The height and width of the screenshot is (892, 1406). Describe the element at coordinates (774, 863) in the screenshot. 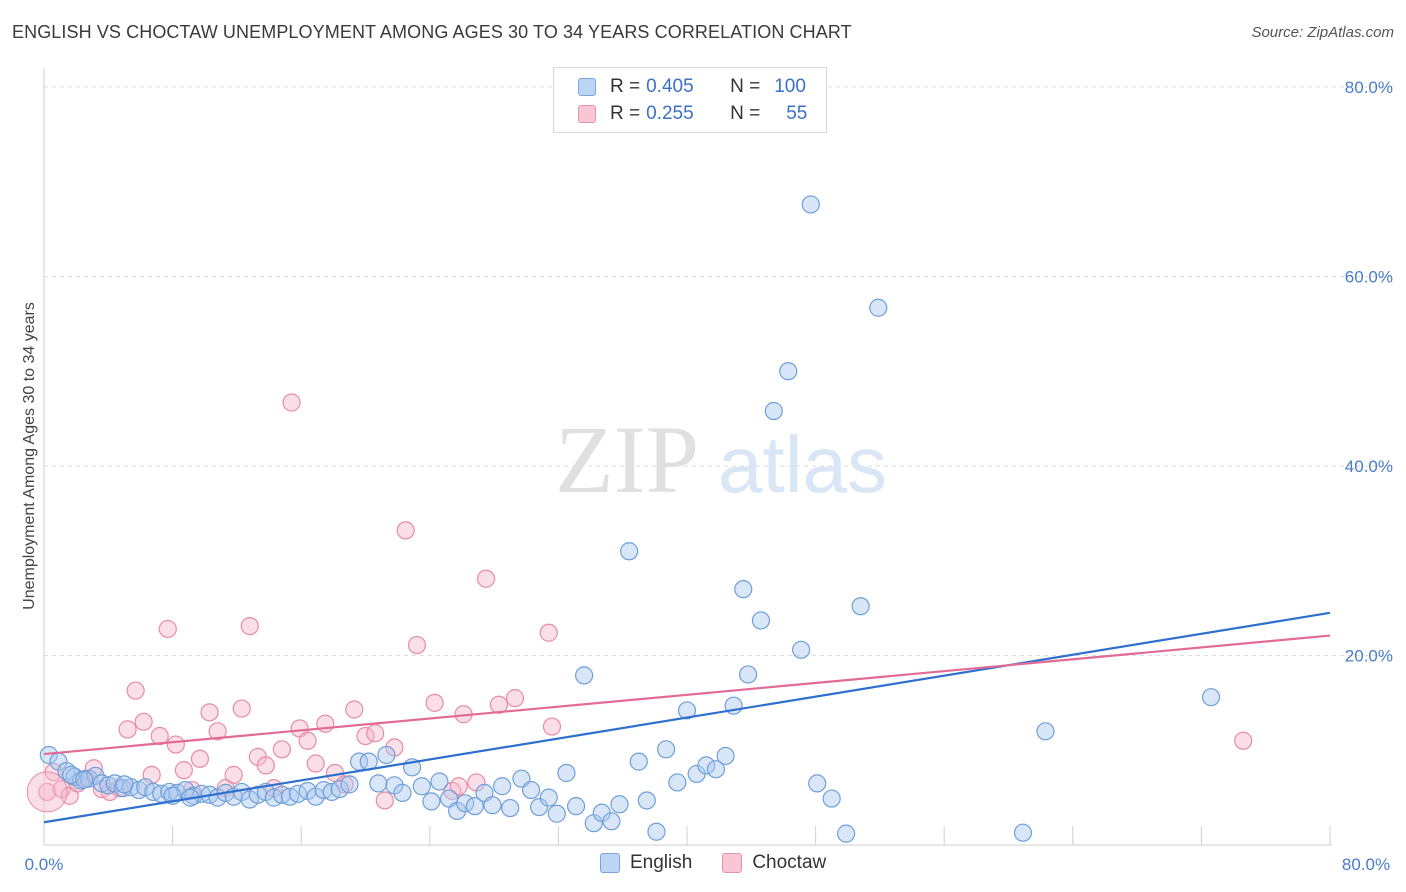

I see `series-legend-choctaw: Choctaw` at that location.